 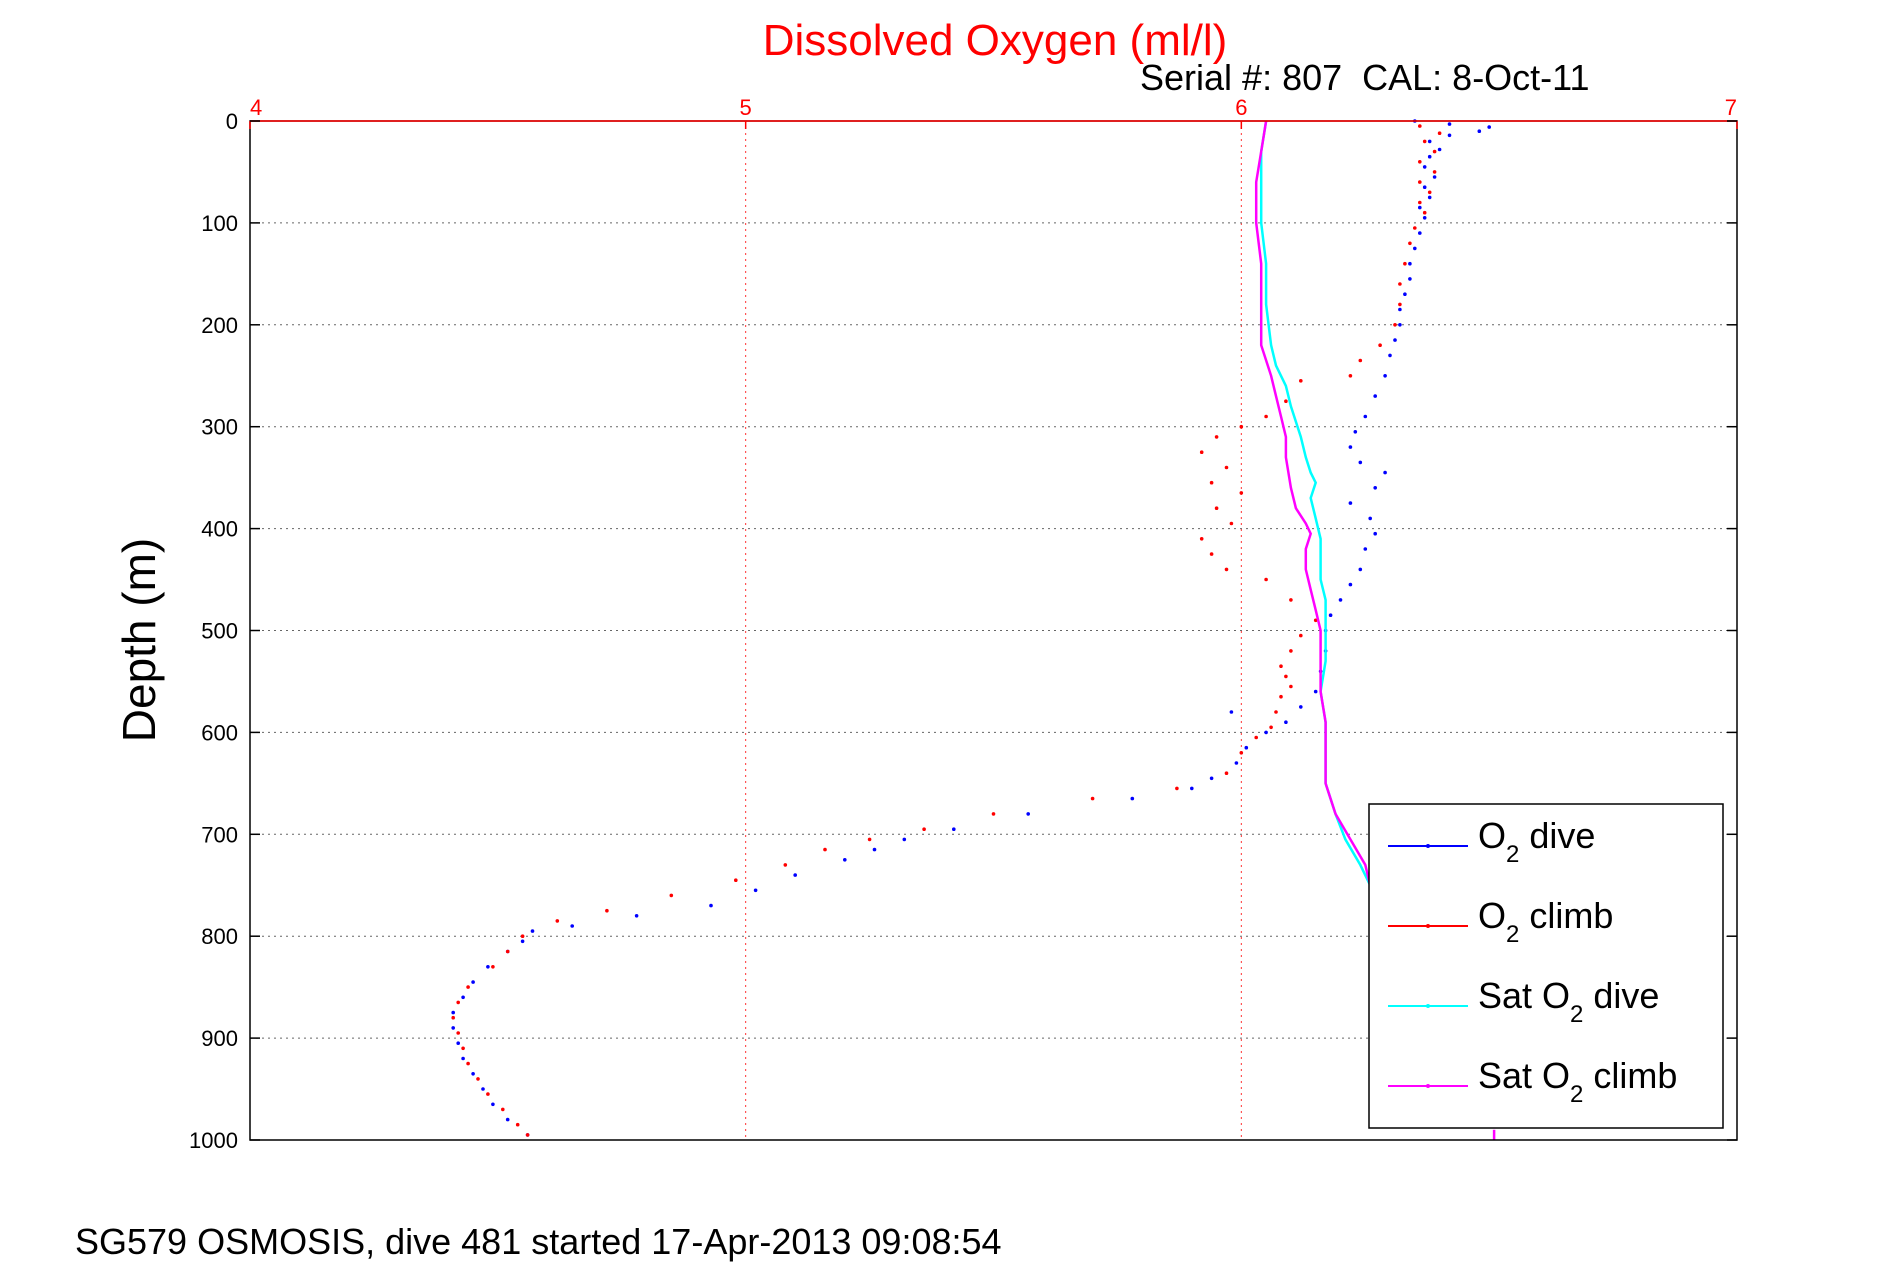 What do you see at coordinates (1313, 503) in the screenshot?
I see `series-line` at bounding box center [1313, 503].